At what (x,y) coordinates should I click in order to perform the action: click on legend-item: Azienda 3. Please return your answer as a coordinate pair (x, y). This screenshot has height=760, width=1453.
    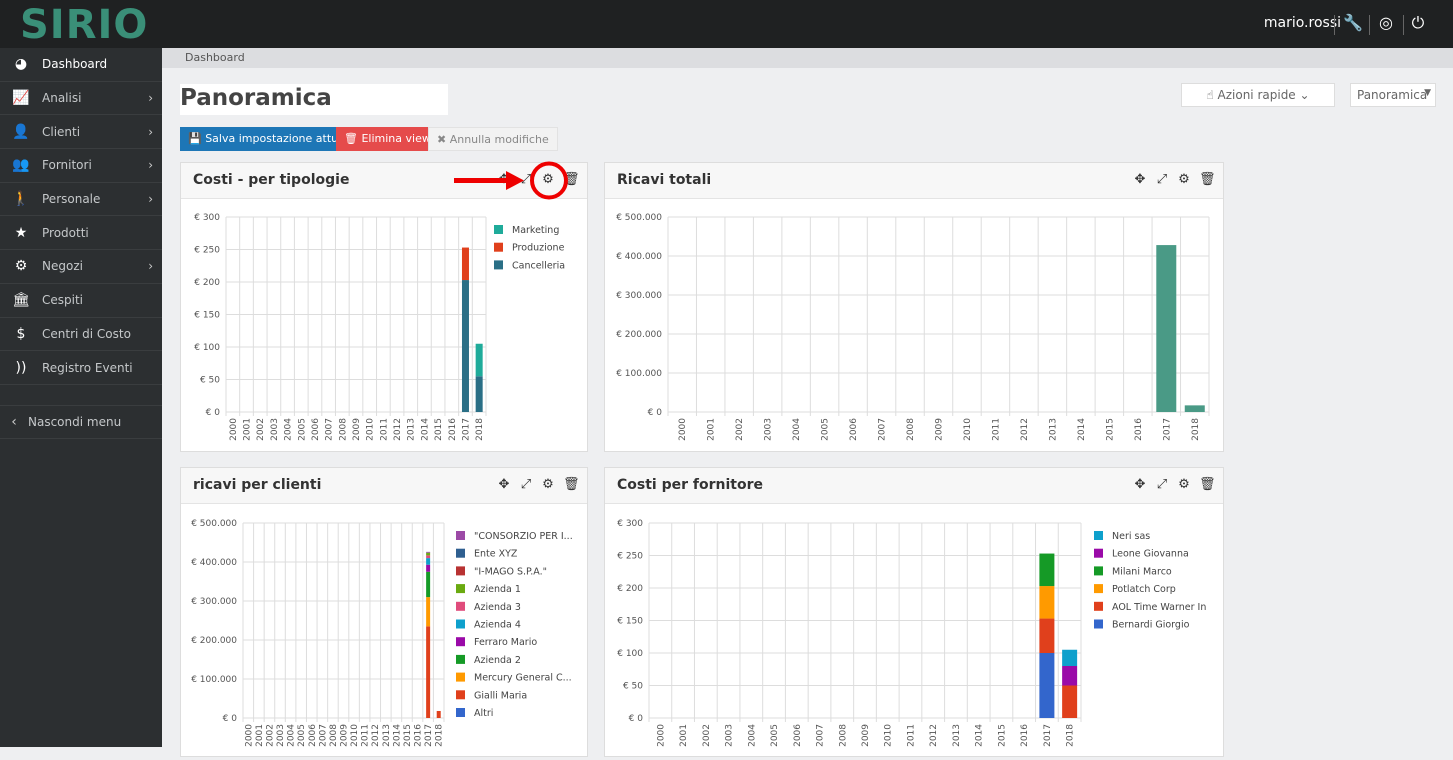
    Looking at the image, I should click on (497, 607).